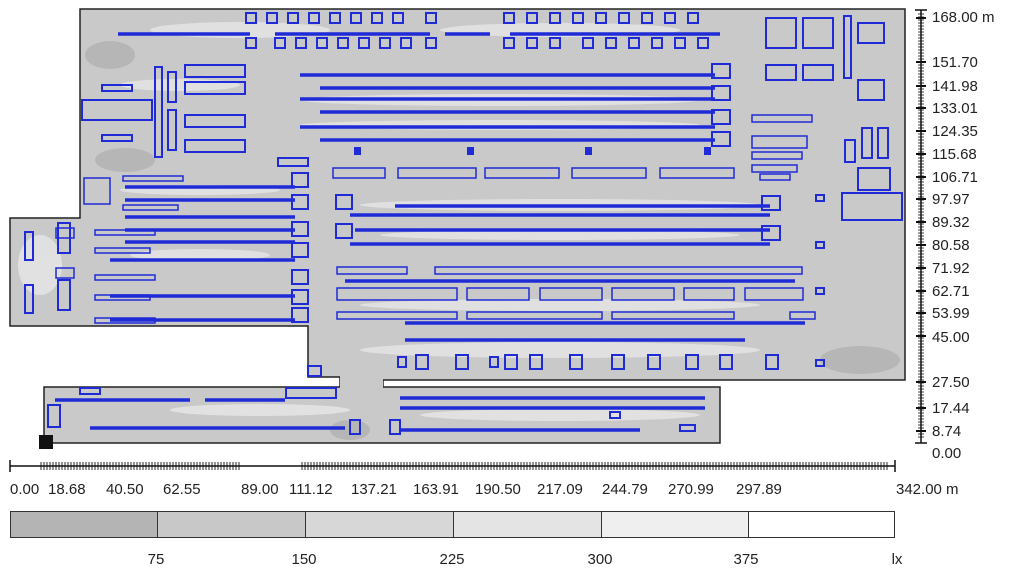 The width and height of the screenshot is (1019, 571). Describe the element at coordinates (955, 131) in the screenshot. I see `y-tick-label: 124.35` at that location.